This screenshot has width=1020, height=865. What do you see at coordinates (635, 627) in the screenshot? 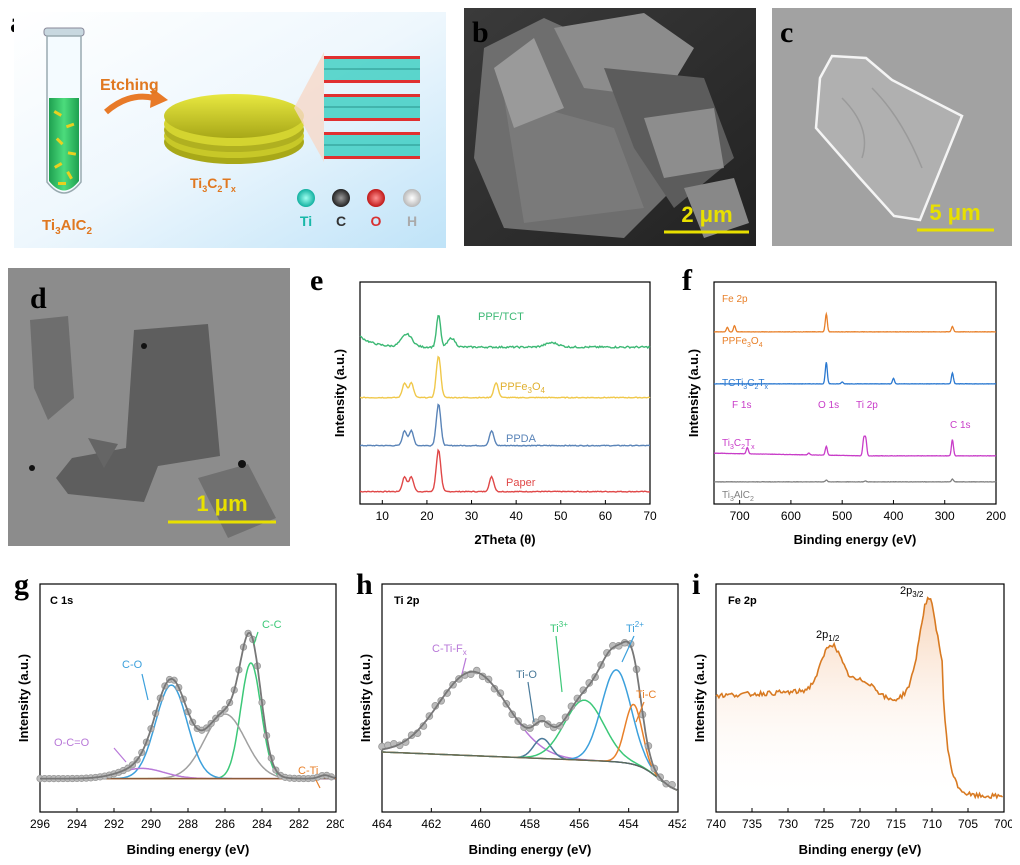
I see `label-ti2plus: Ti2+` at bounding box center [635, 627].